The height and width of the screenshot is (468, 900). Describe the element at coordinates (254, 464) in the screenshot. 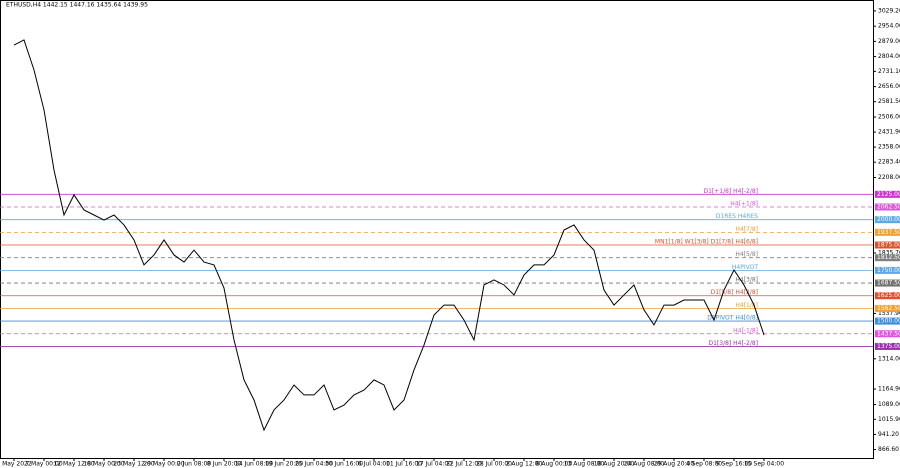

I see `x-tick-label: 14 Jun 08:00` at that location.